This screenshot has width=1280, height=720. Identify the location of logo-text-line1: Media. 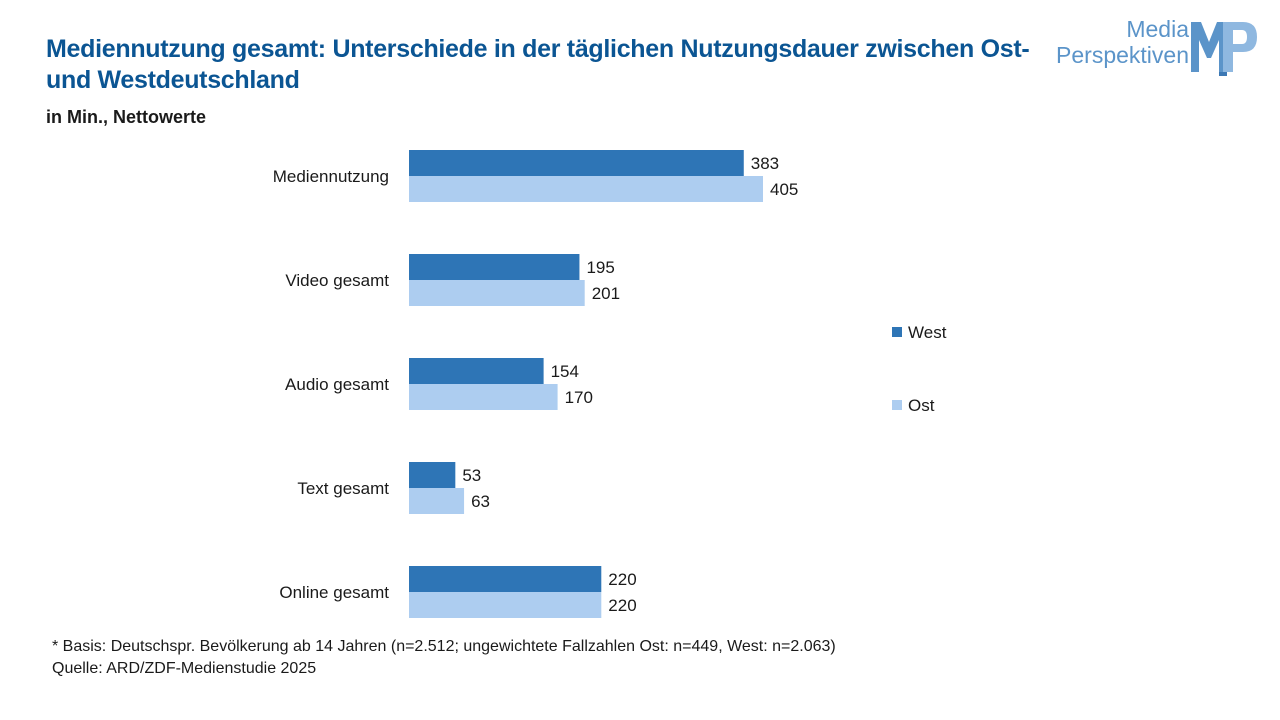
(1157, 29).